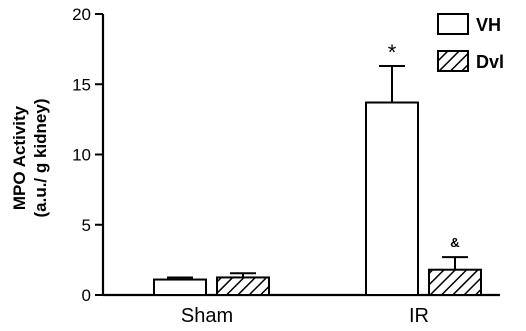  What do you see at coordinates (40, 157) in the screenshot?
I see `y-axis-title-line2: (a.u./ g kidney)` at bounding box center [40, 157].